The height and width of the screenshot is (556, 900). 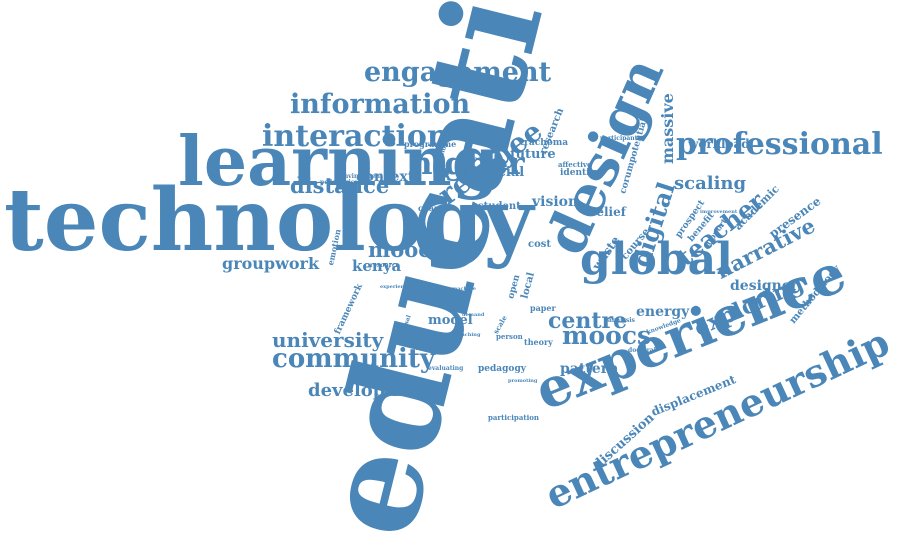 What do you see at coordinates (523, 381) in the screenshot?
I see `word-promoting: promoting` at bounding box center [523, 381].